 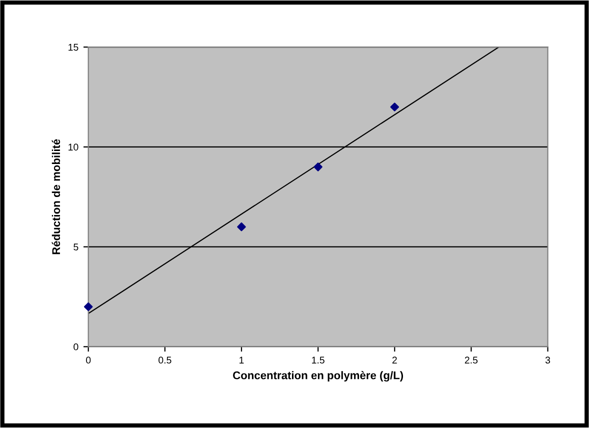 I want to click on x-tick-label: 2, so click(x=394, y=360).